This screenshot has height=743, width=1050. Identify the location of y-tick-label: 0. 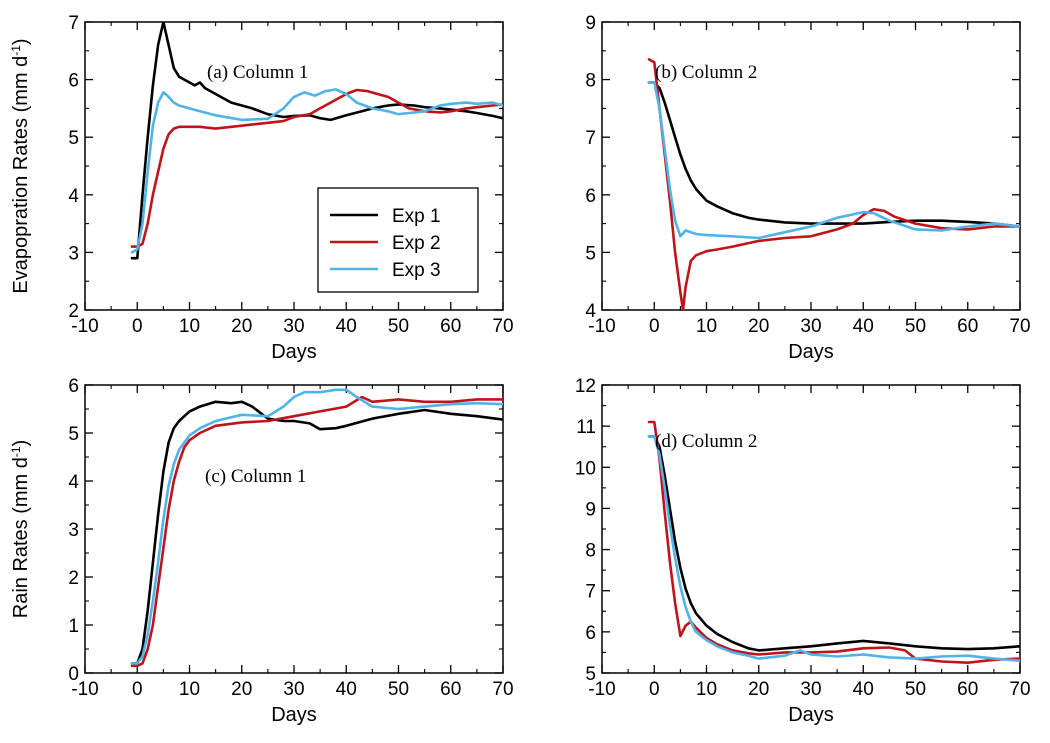
(73, 674).